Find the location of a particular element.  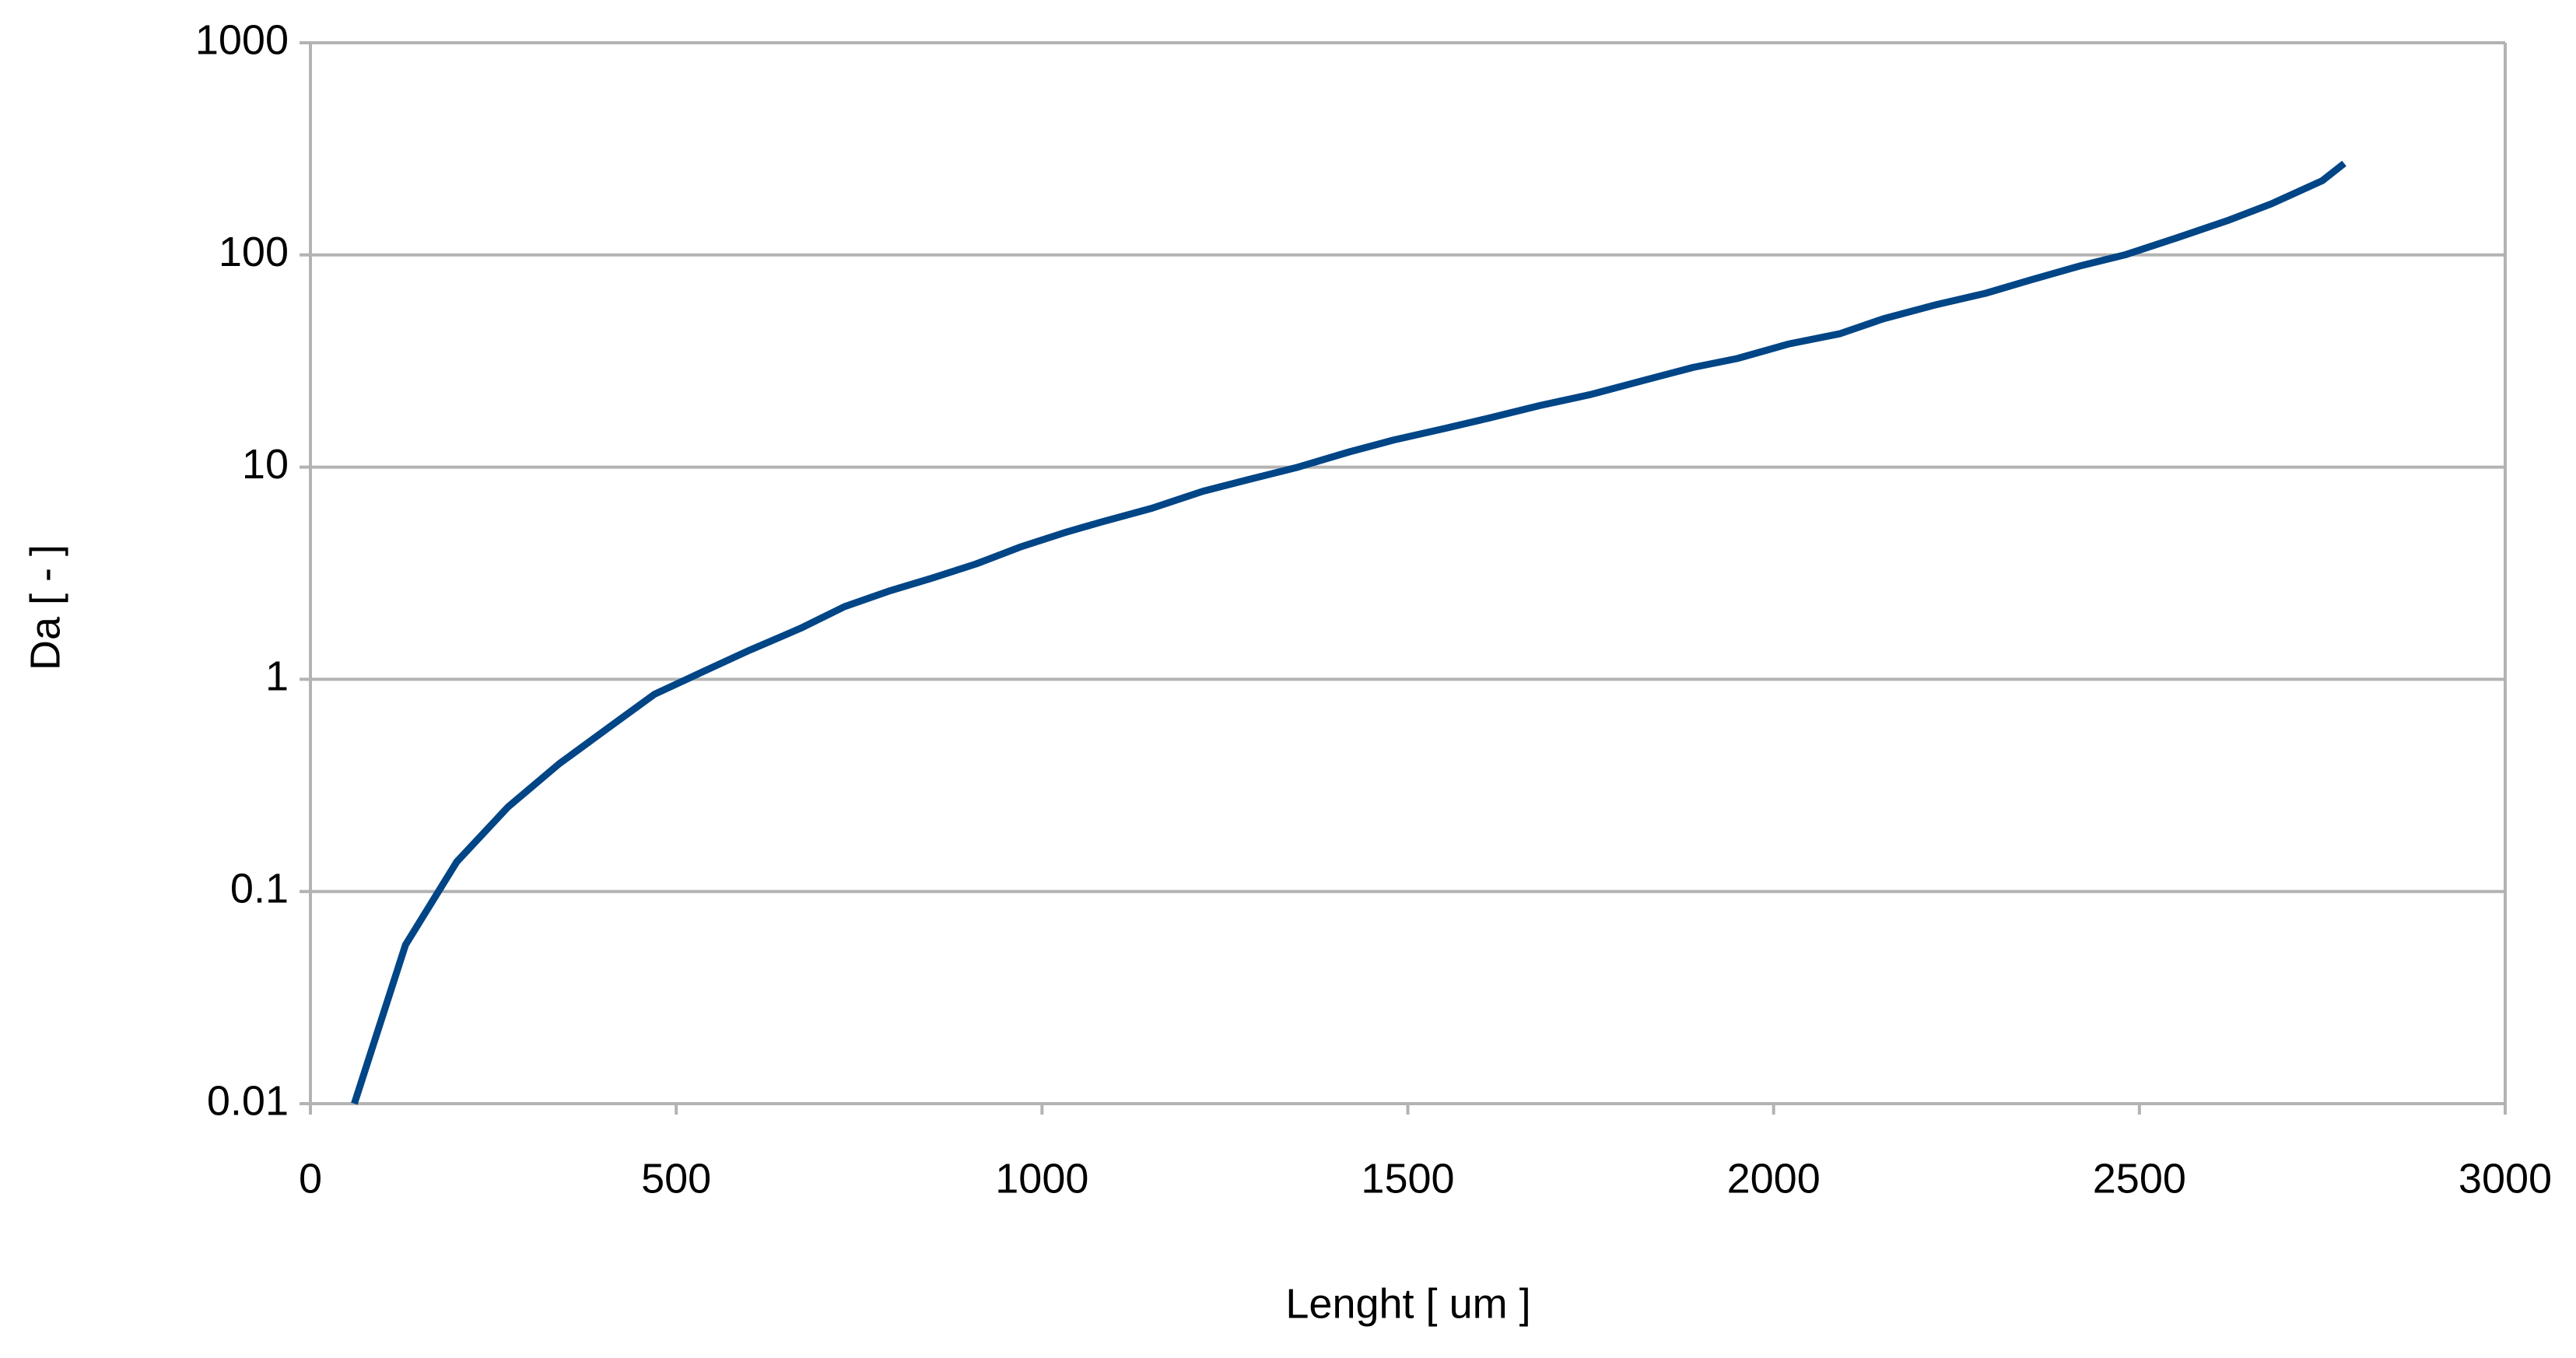

x-tick-label: 3000 is located at coordinates (2505, 1178).